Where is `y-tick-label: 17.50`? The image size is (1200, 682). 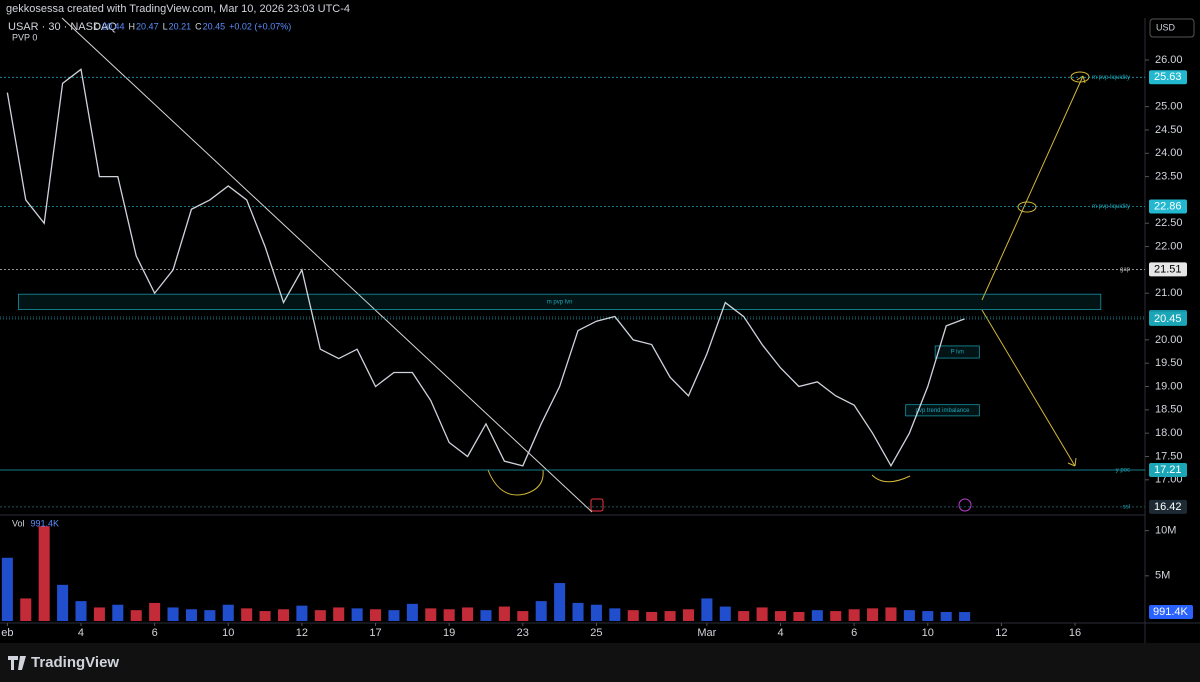
y-tick-label: 17.50 is located at coordinates (1169, 456).